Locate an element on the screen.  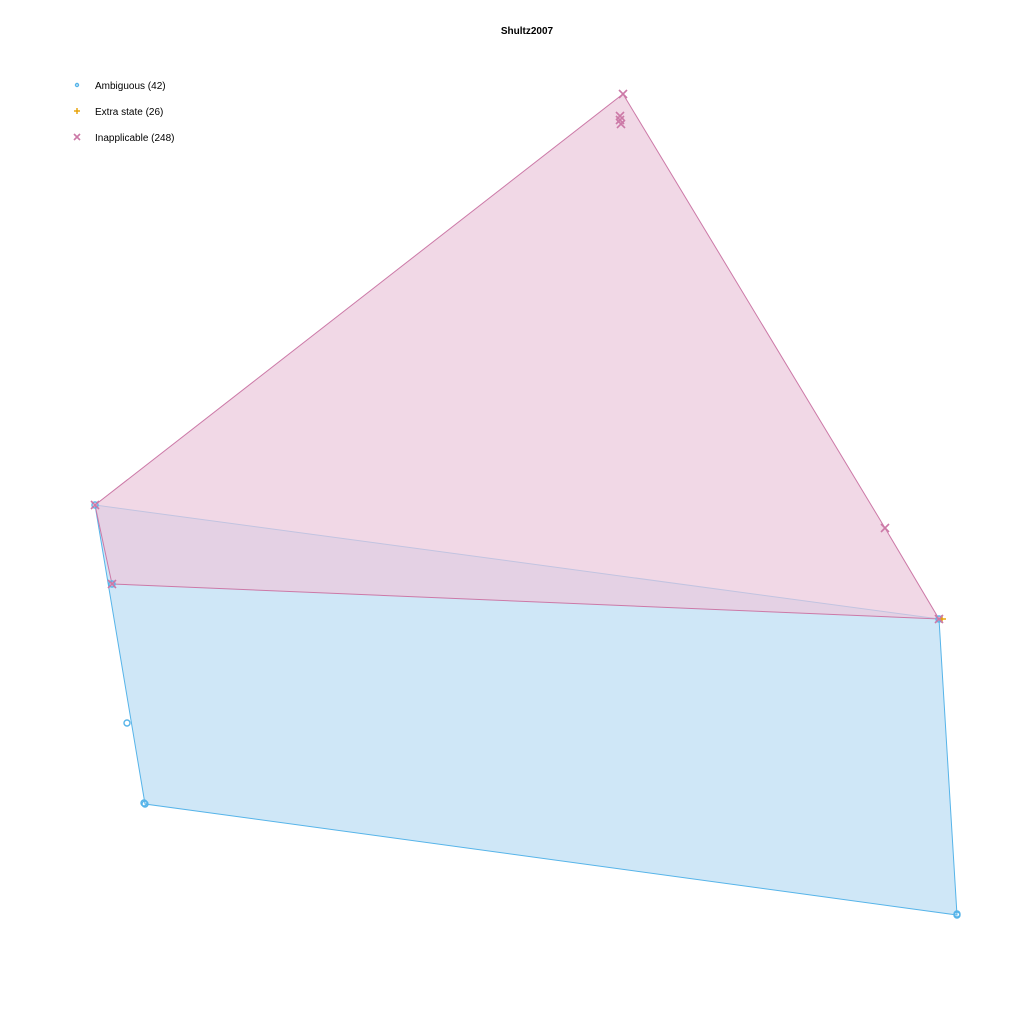
chart-title: Shultz2007 is located at coordinates (527, 31).